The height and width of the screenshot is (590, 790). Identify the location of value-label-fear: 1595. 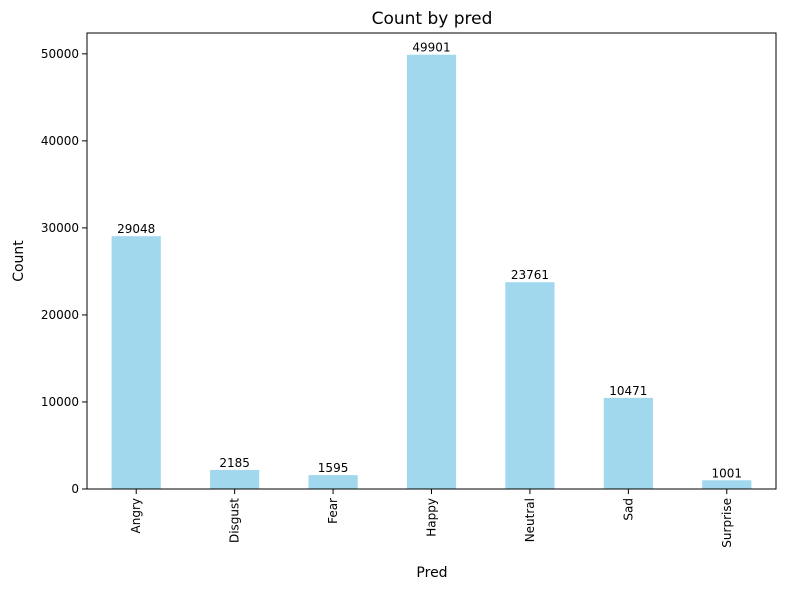
(333, 468).